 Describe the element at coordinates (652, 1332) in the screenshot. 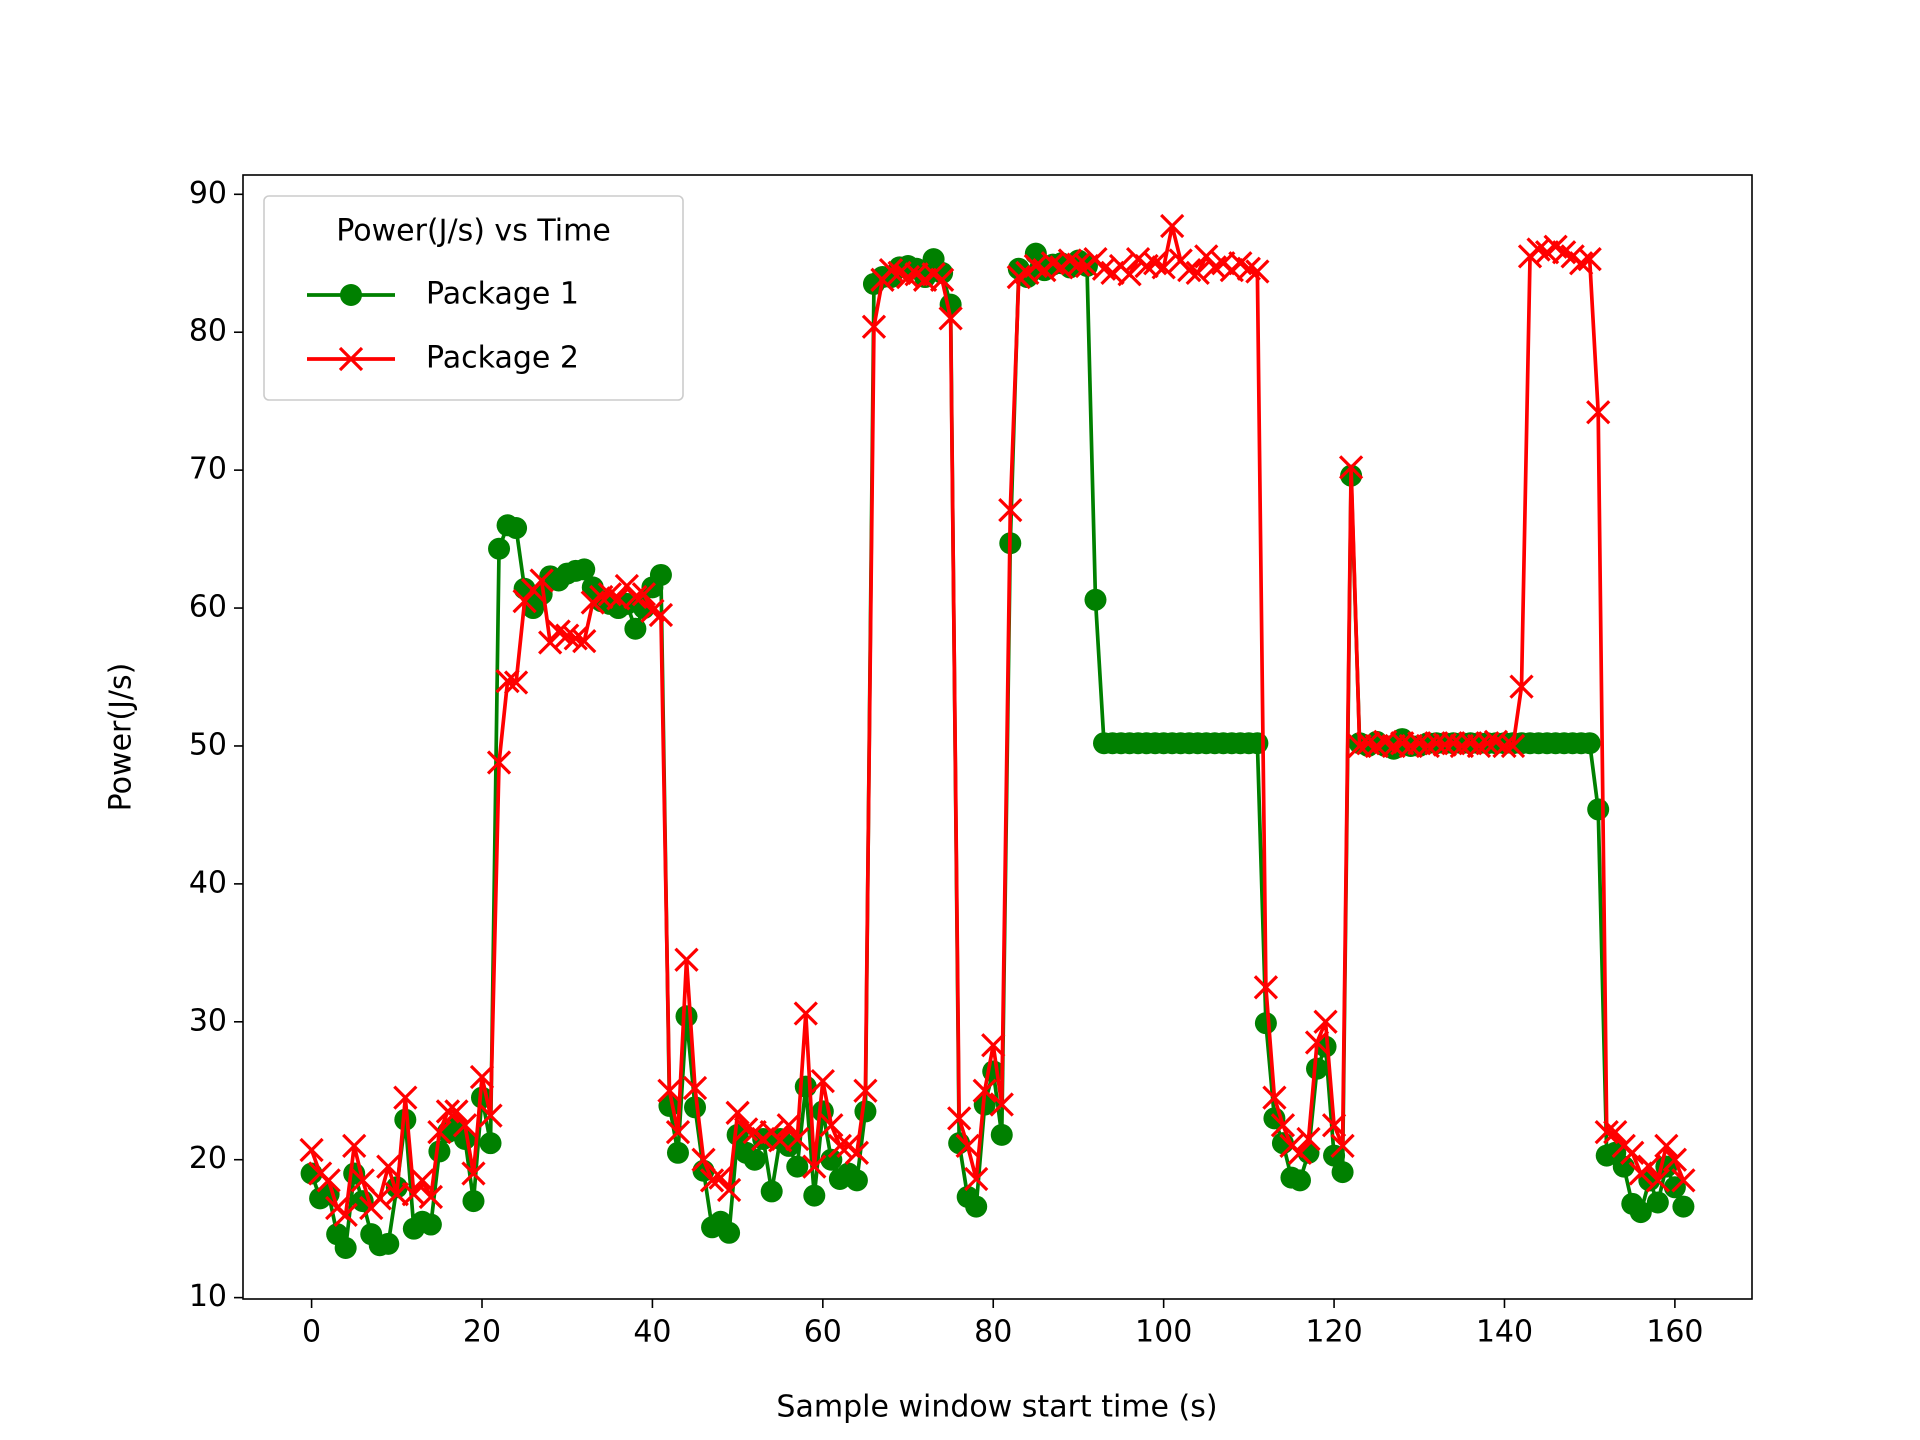

I see `x-tick-label: 40` at that location.